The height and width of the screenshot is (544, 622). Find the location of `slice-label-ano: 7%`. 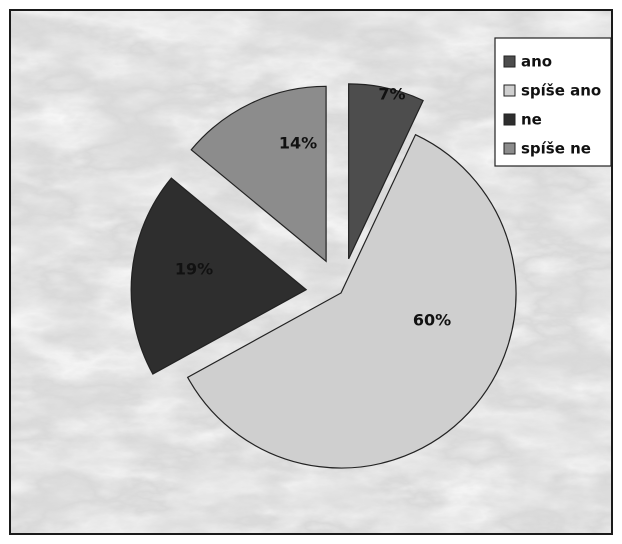

slice-label-ano: 7% is located at coordinates (391, 94).